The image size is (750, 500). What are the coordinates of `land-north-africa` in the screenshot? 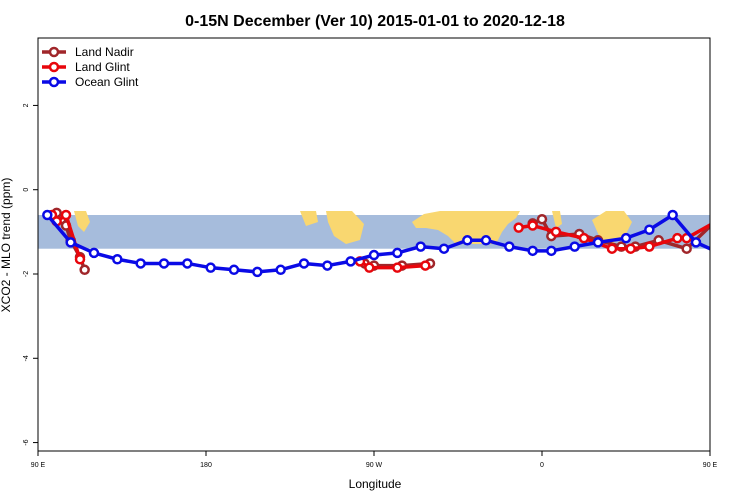 It's located at (466, 227).